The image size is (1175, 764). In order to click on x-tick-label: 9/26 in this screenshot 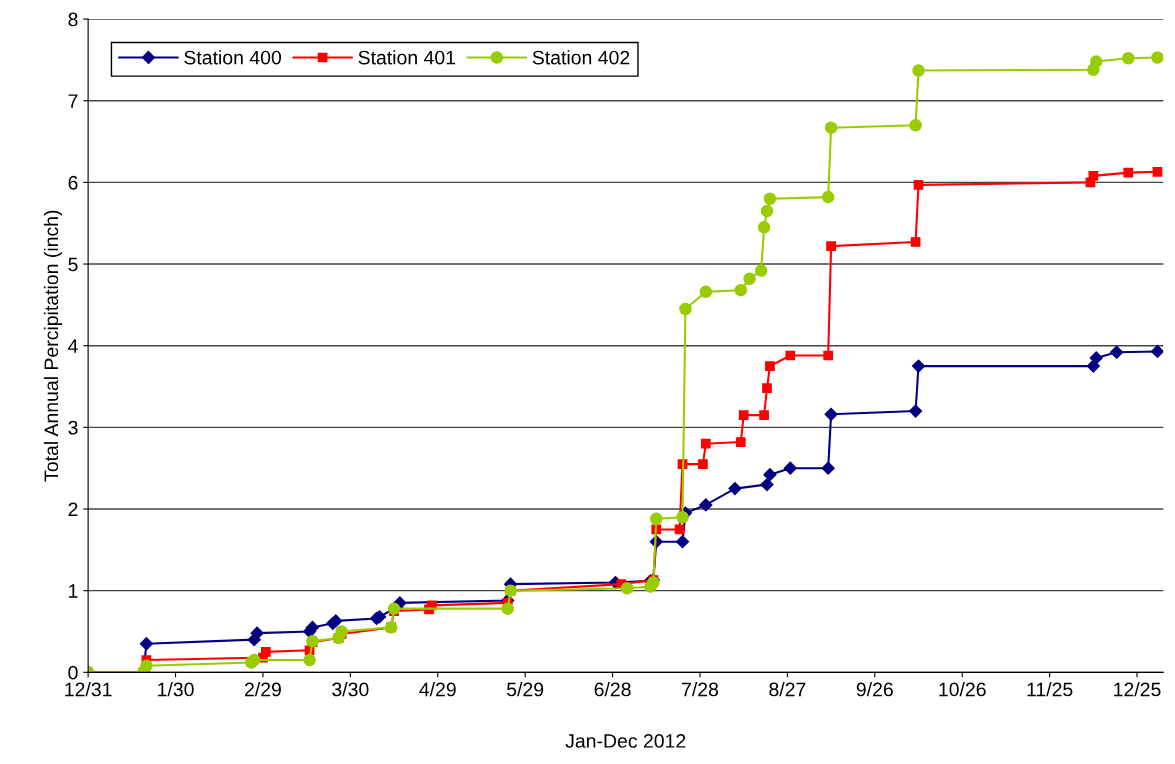, I will do `click(874, 689)`.